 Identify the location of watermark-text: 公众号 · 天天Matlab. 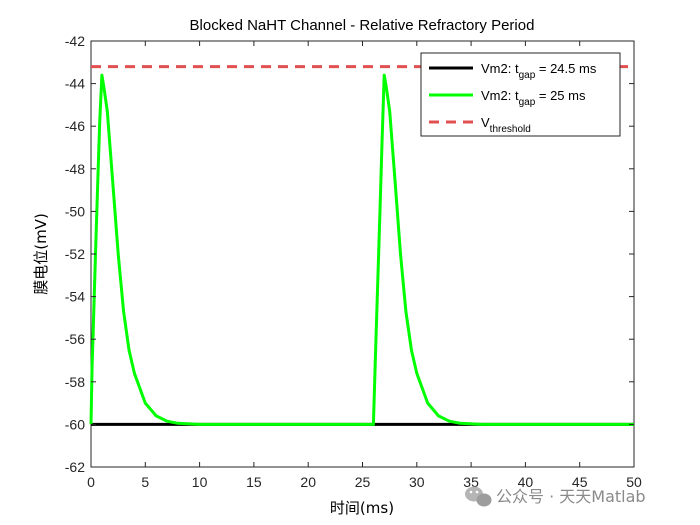
(571, 496).